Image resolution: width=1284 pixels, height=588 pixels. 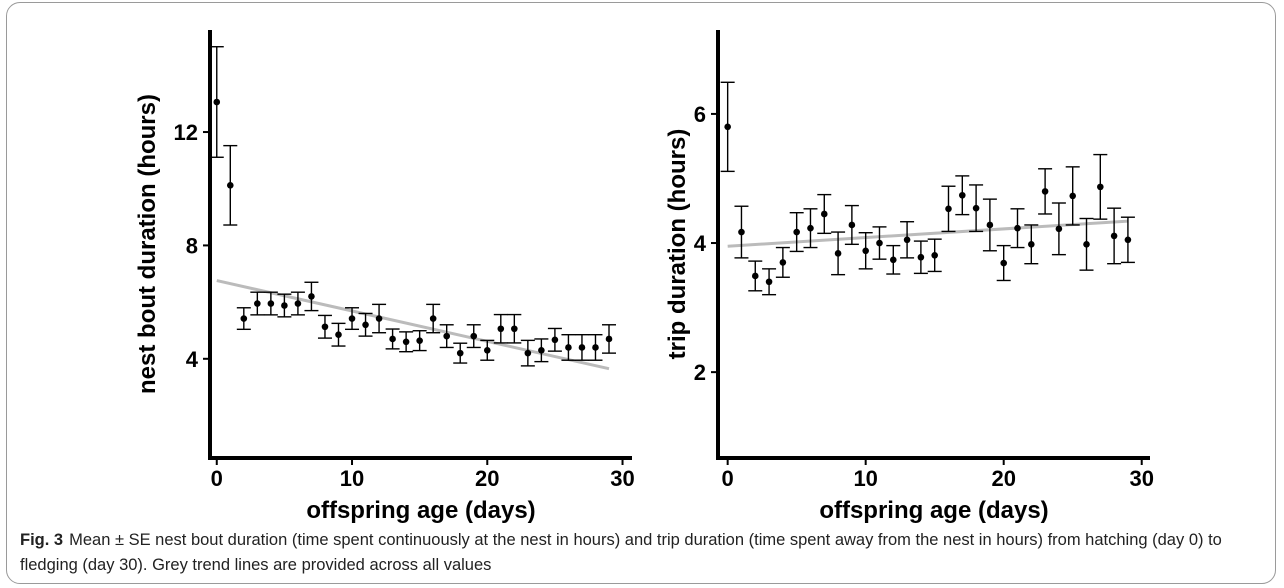 What do you see at coordinates (186, 132) in the screenshot?
I see `y-tick-label: 12` at bounding box center [186, 132].